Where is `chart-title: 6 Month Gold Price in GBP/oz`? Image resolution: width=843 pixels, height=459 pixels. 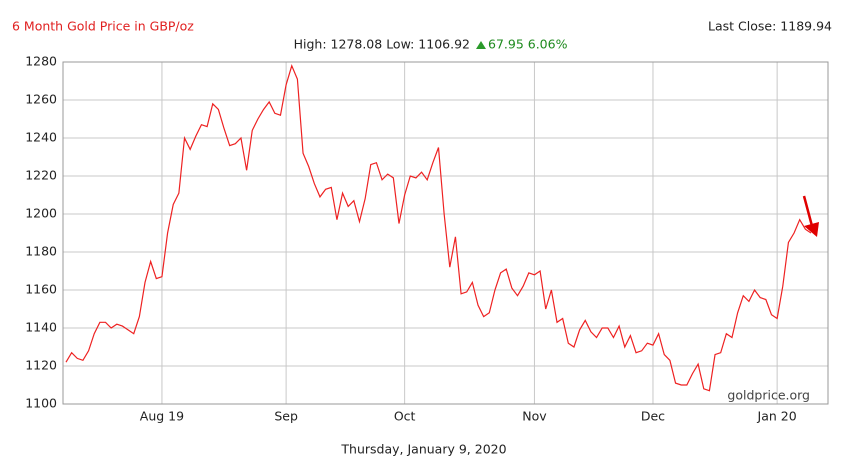
chart-title: 6 Month Gold Price in GBP/oz is located at coordinates (103, 26).